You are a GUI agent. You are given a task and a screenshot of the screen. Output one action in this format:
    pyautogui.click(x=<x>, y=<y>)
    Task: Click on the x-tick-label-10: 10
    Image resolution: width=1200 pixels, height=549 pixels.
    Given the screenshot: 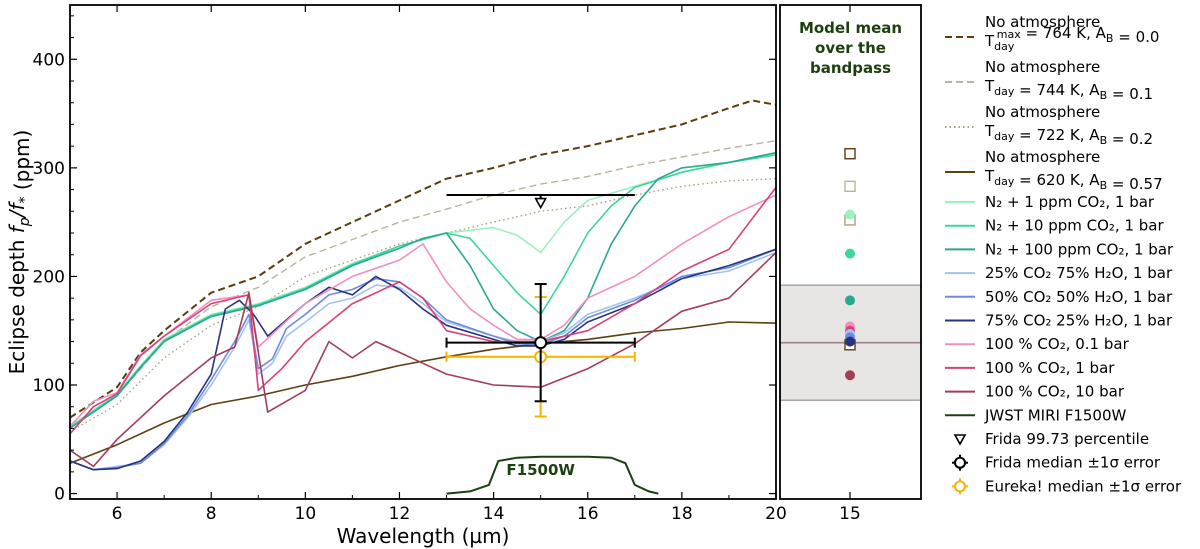 What is the action you would take?
    pyautogui.click(x=306, y=514)
    